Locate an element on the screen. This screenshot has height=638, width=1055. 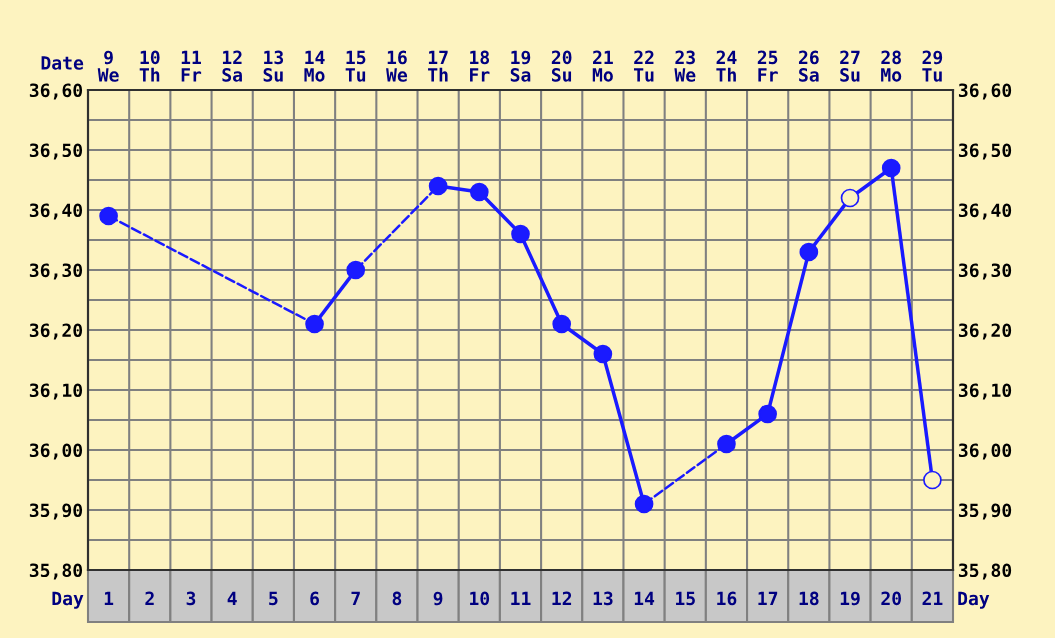
text: 19 Sa is located at coordinates (520, 66).